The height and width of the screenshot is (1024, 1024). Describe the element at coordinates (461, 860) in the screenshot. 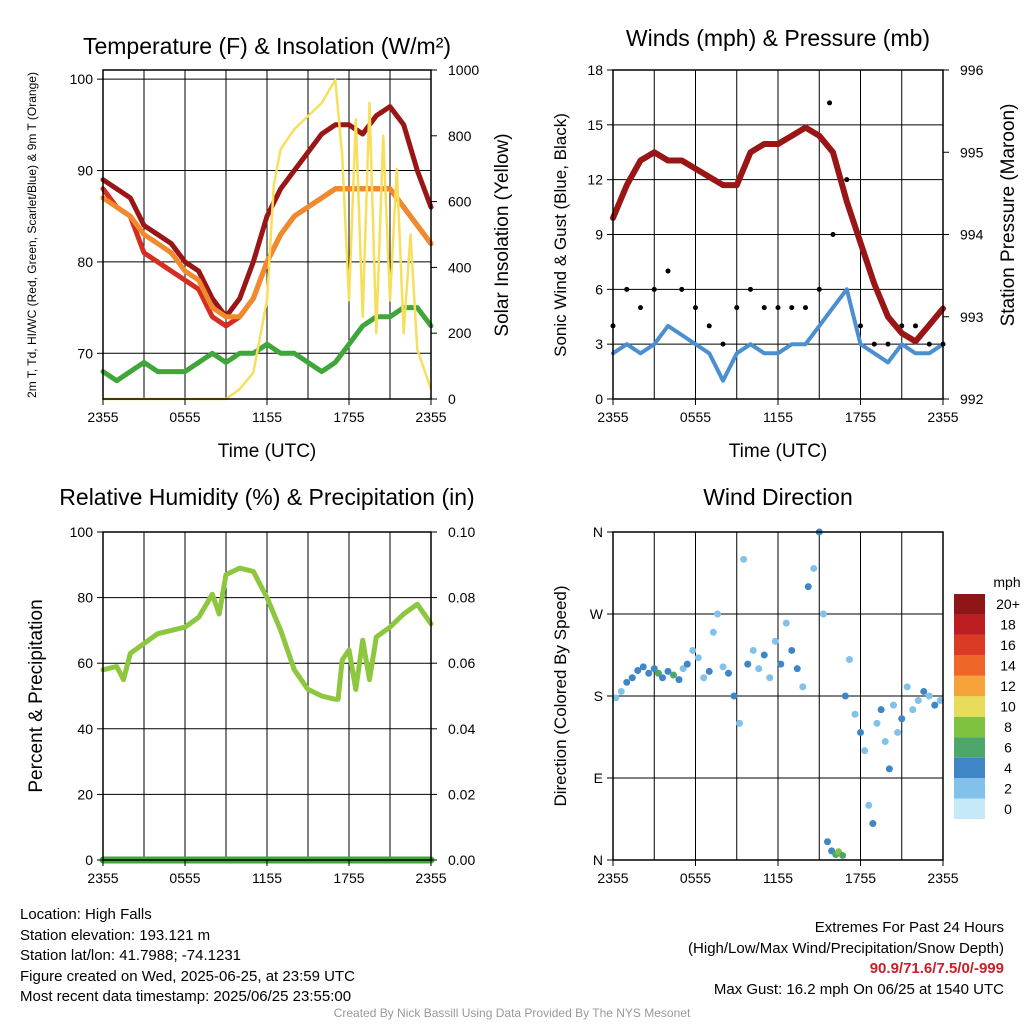

I see `y2-tick-label: 0.00` at that location.